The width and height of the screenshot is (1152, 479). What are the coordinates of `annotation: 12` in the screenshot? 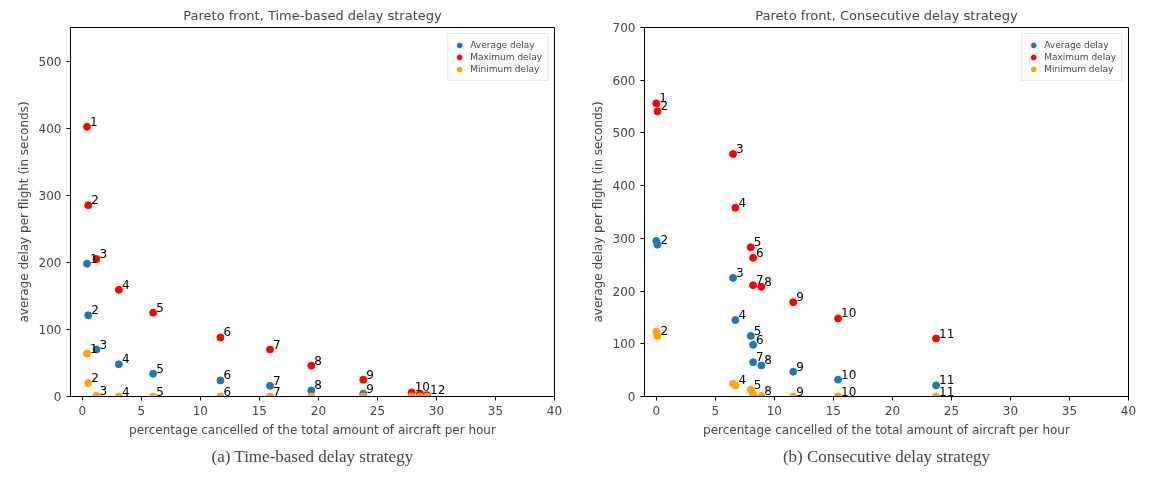 It's located at (438, 390).